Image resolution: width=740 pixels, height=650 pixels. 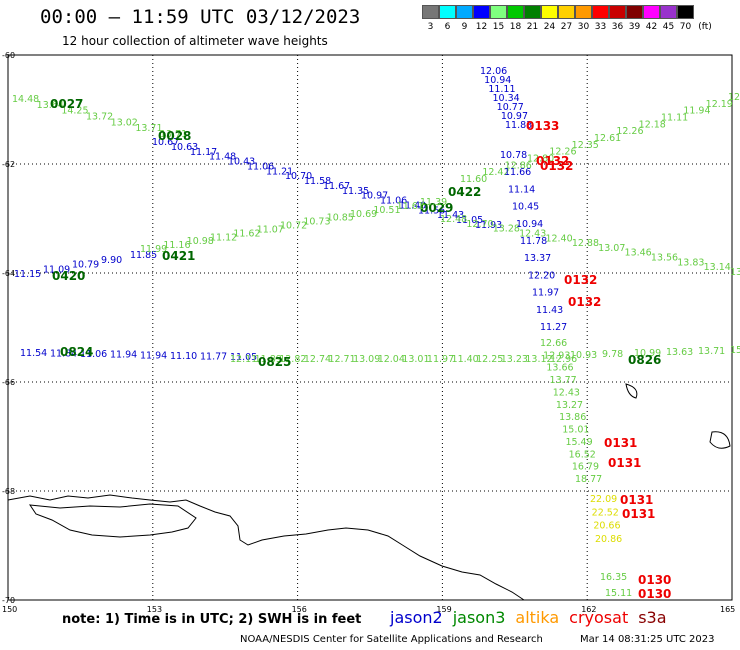 I want to click on lon-label: 159, so click(x=443, y=609).